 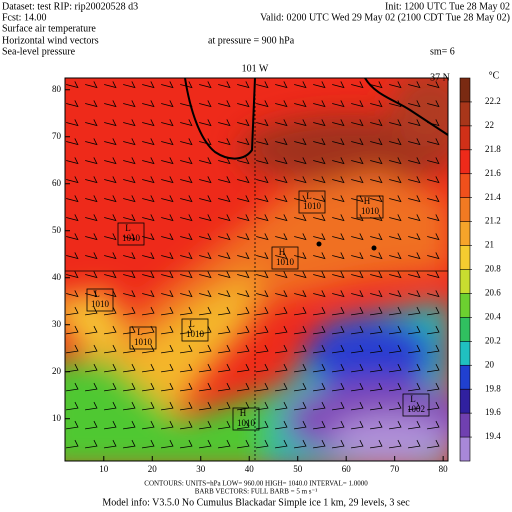 I want to click on x-tick-label: 40, so click(x=250, y=469).